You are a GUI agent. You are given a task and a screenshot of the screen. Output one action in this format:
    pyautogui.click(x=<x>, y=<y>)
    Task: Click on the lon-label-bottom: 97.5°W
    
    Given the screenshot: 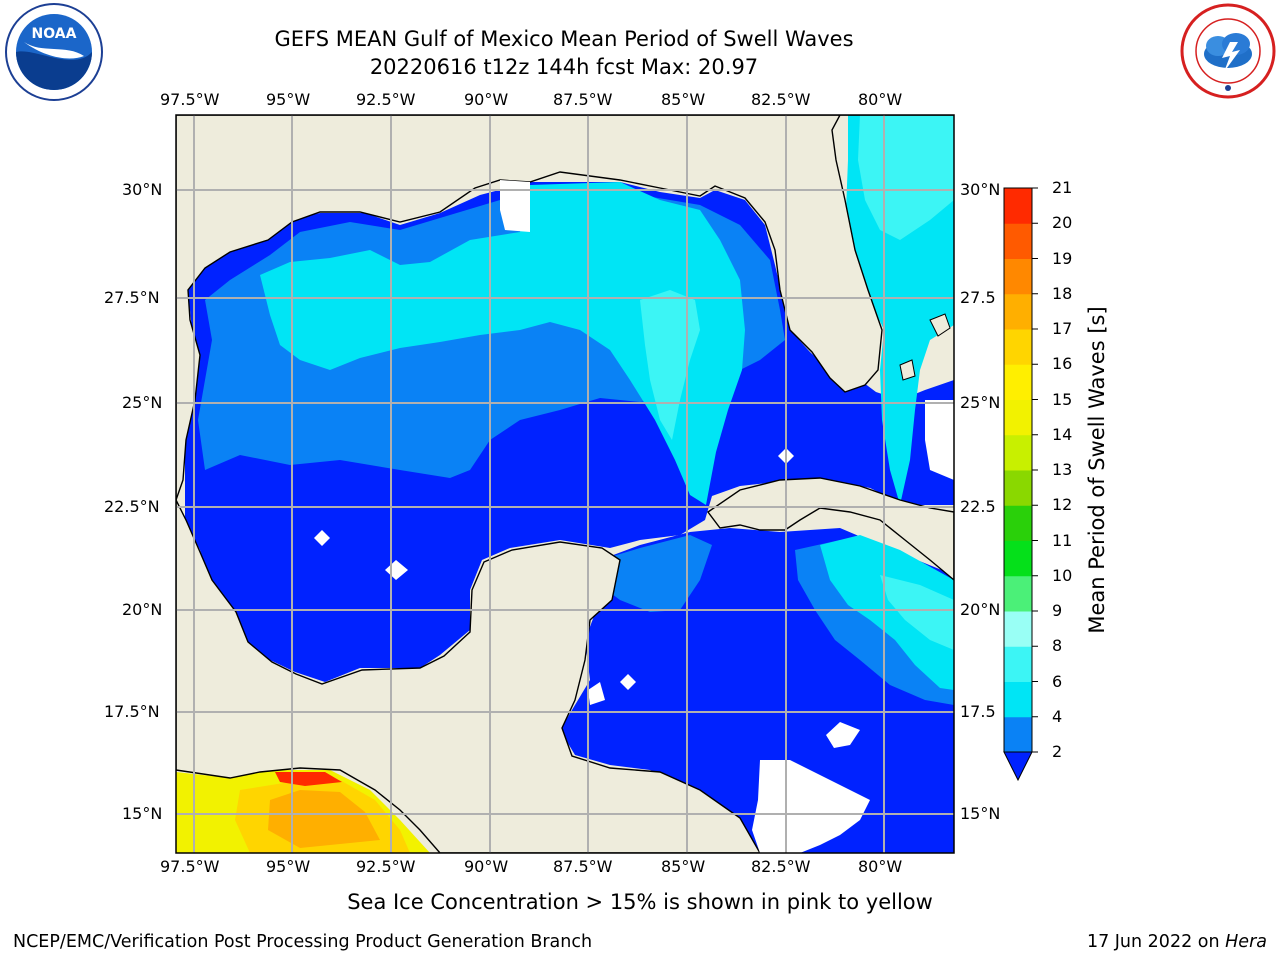 What is the action you would take?
    pyautogui.click(x=190, y=866)
    